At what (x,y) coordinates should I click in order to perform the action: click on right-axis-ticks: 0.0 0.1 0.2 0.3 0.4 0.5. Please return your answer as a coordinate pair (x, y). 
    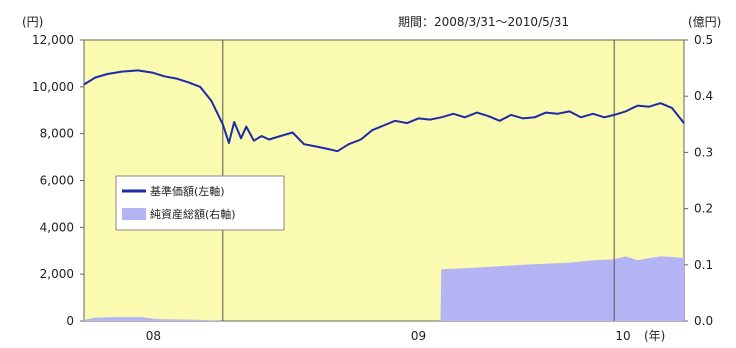
    Looking at the image, I should click on (698, 180).